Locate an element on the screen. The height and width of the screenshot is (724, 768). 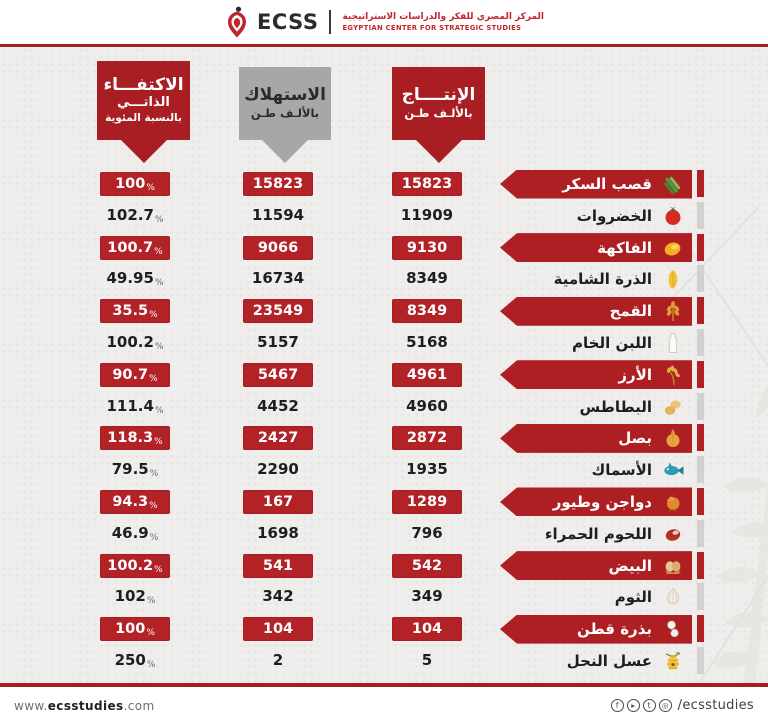
self-sufficiency-cell-value: 102.7 is located at coordinates (130, 214).